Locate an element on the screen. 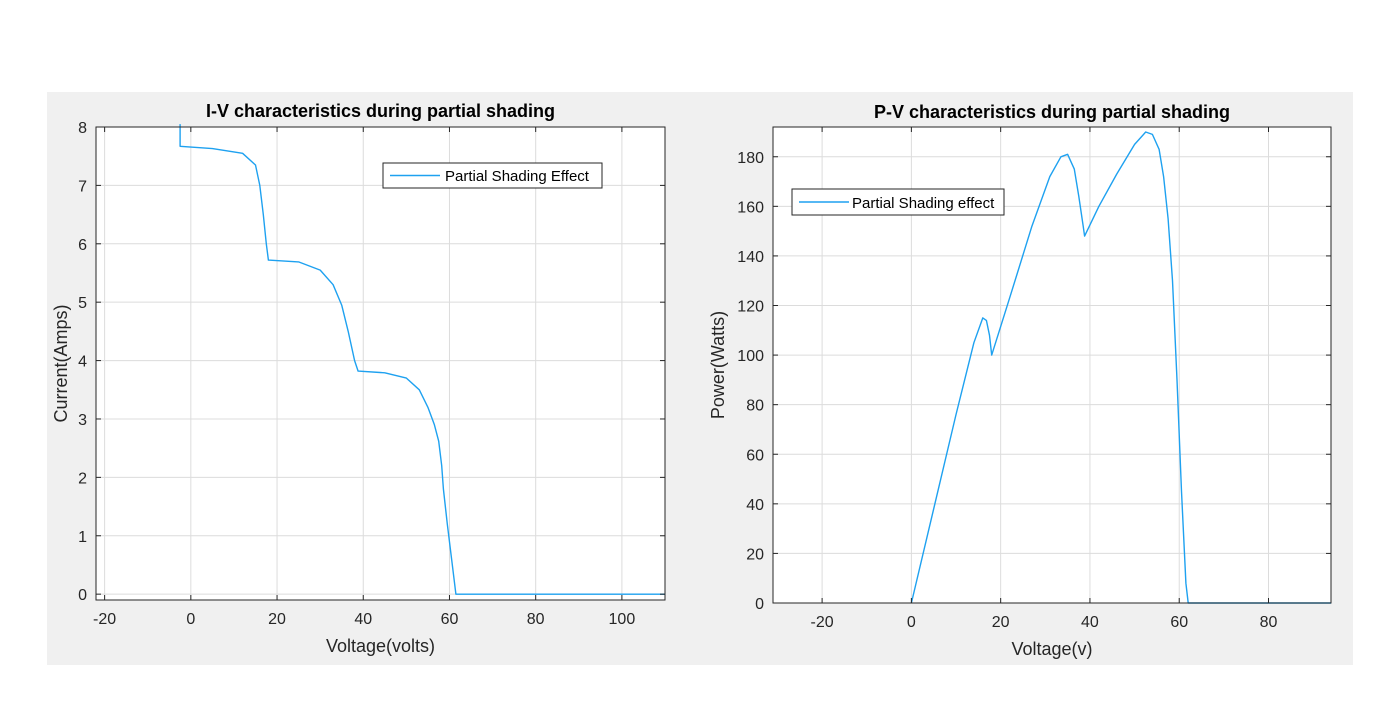  pv-y-tick-label: 60 is located at coordinates (755, 455).